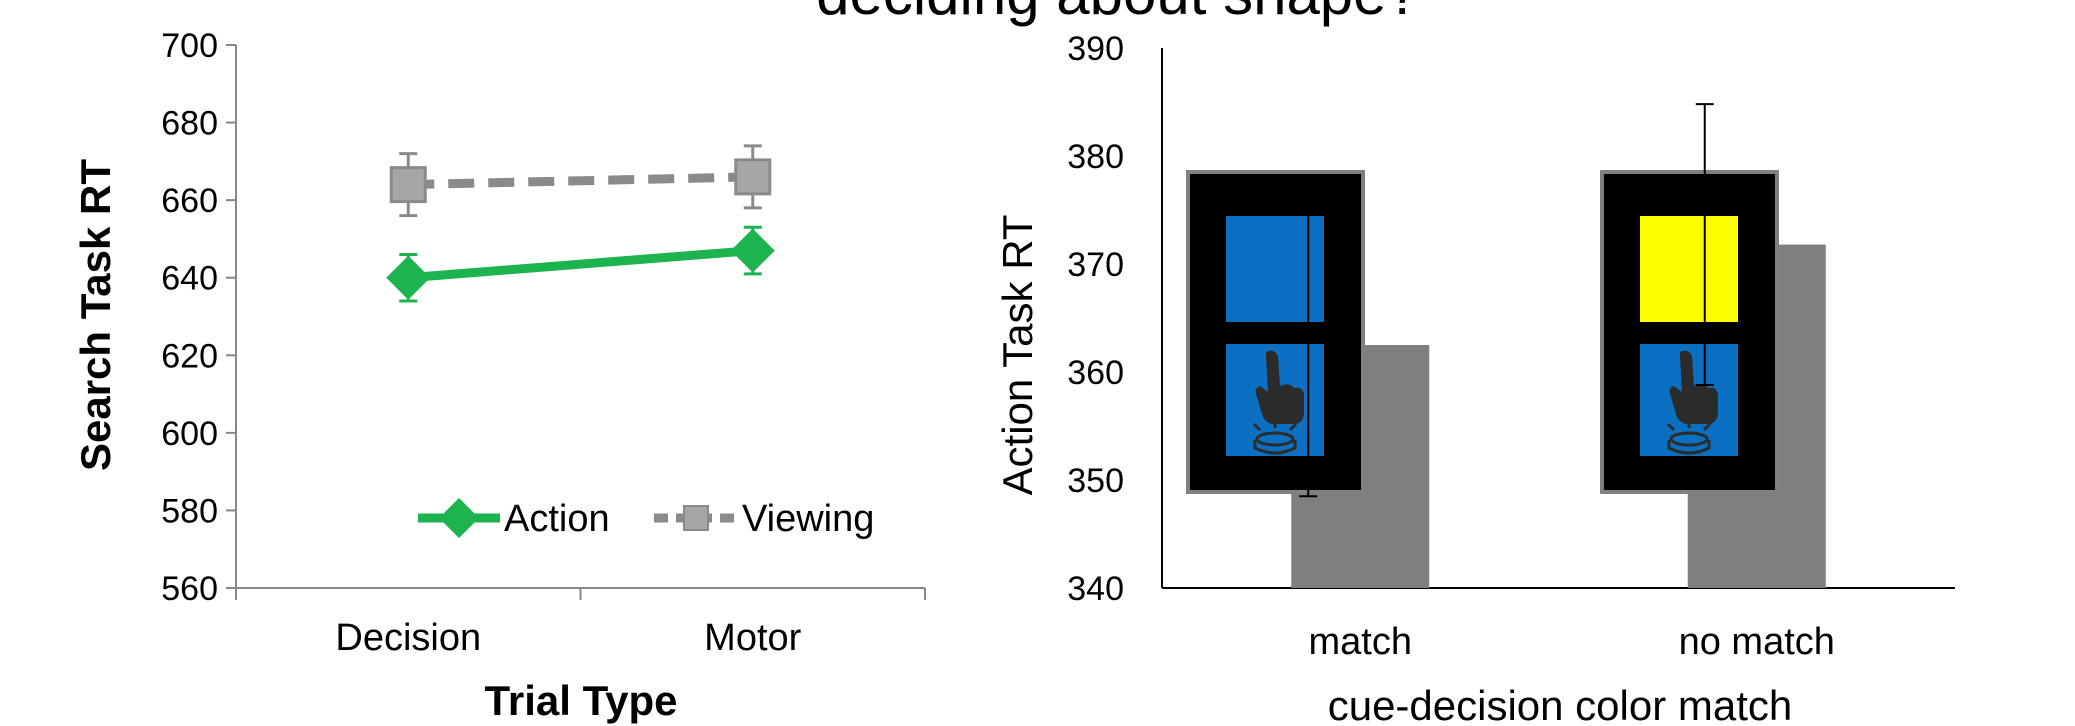  I want to click on line-chart-y-ticks: 560 580 600 620 640 660 680 700, so click(198, 317).